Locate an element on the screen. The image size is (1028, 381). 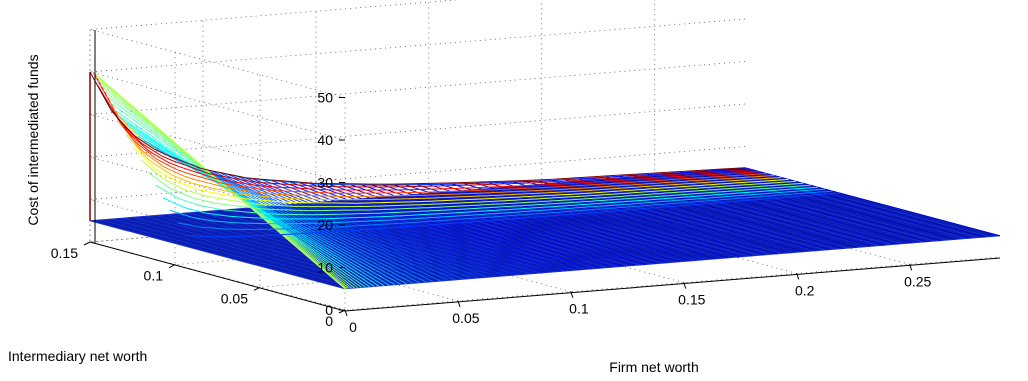
y-tick-label: 0 is located at coordinates (329, 321).